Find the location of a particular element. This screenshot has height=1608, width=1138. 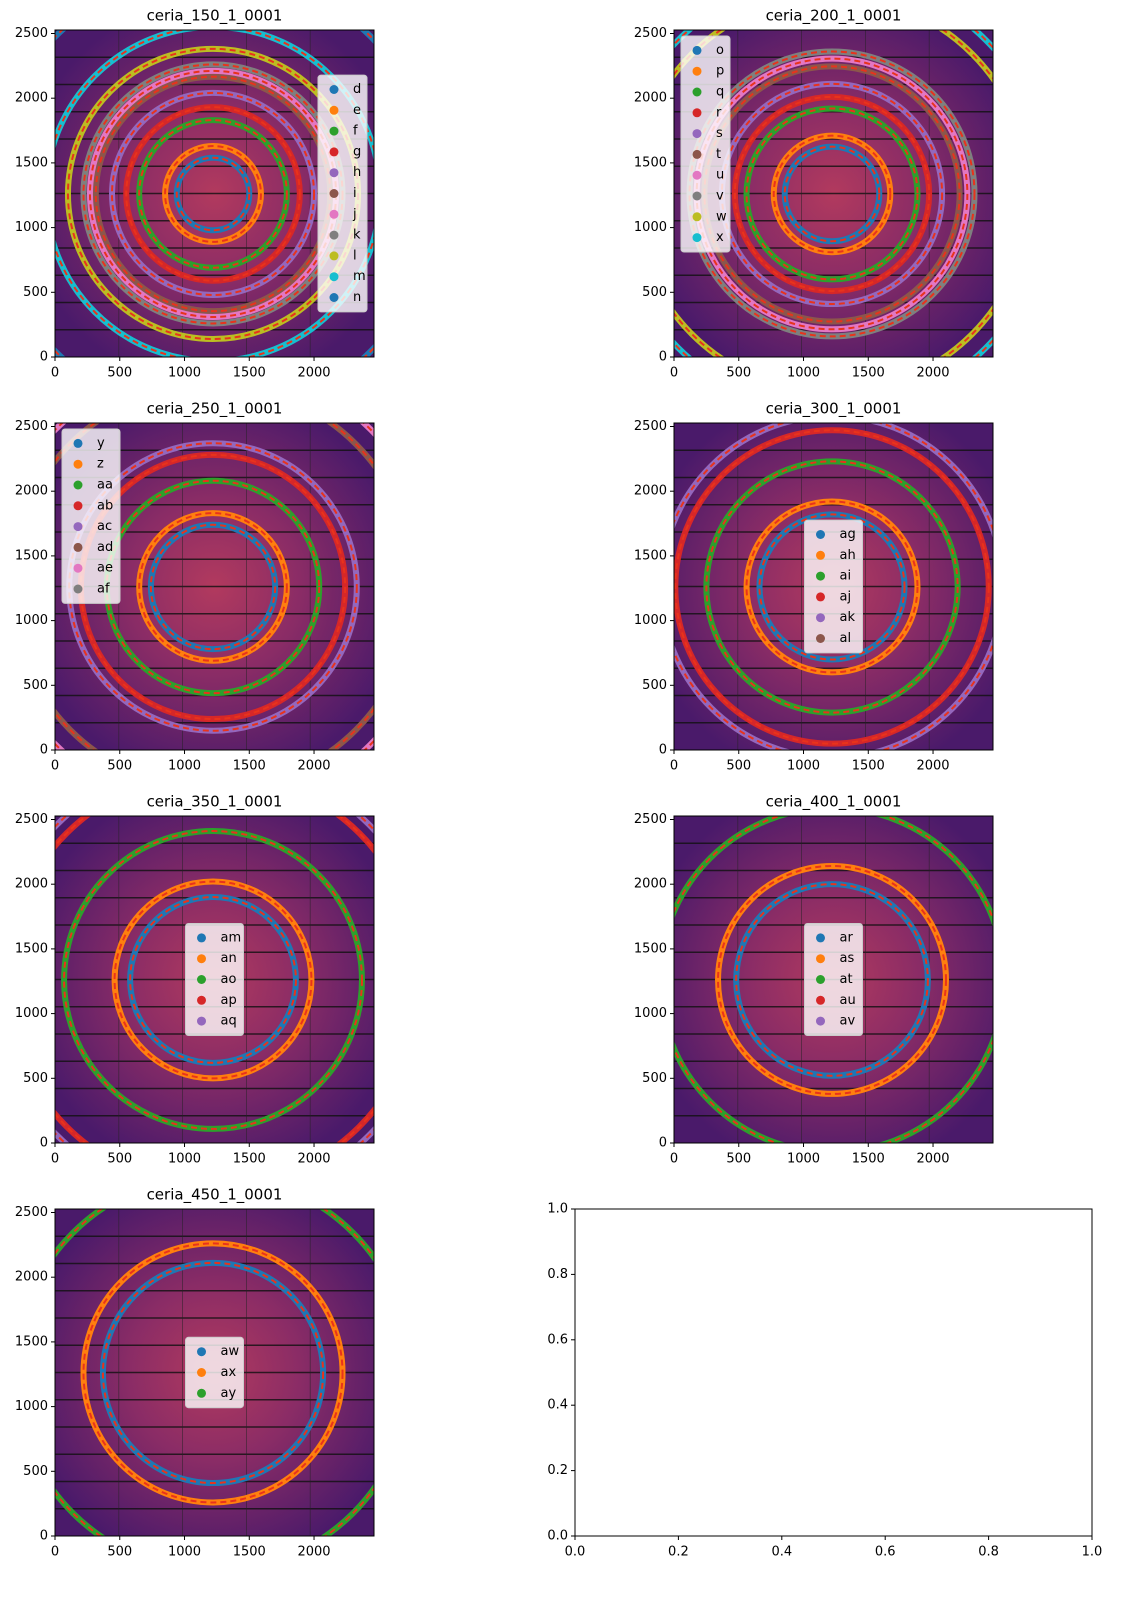

legend-label: aj is located at coordinates (846, 596).